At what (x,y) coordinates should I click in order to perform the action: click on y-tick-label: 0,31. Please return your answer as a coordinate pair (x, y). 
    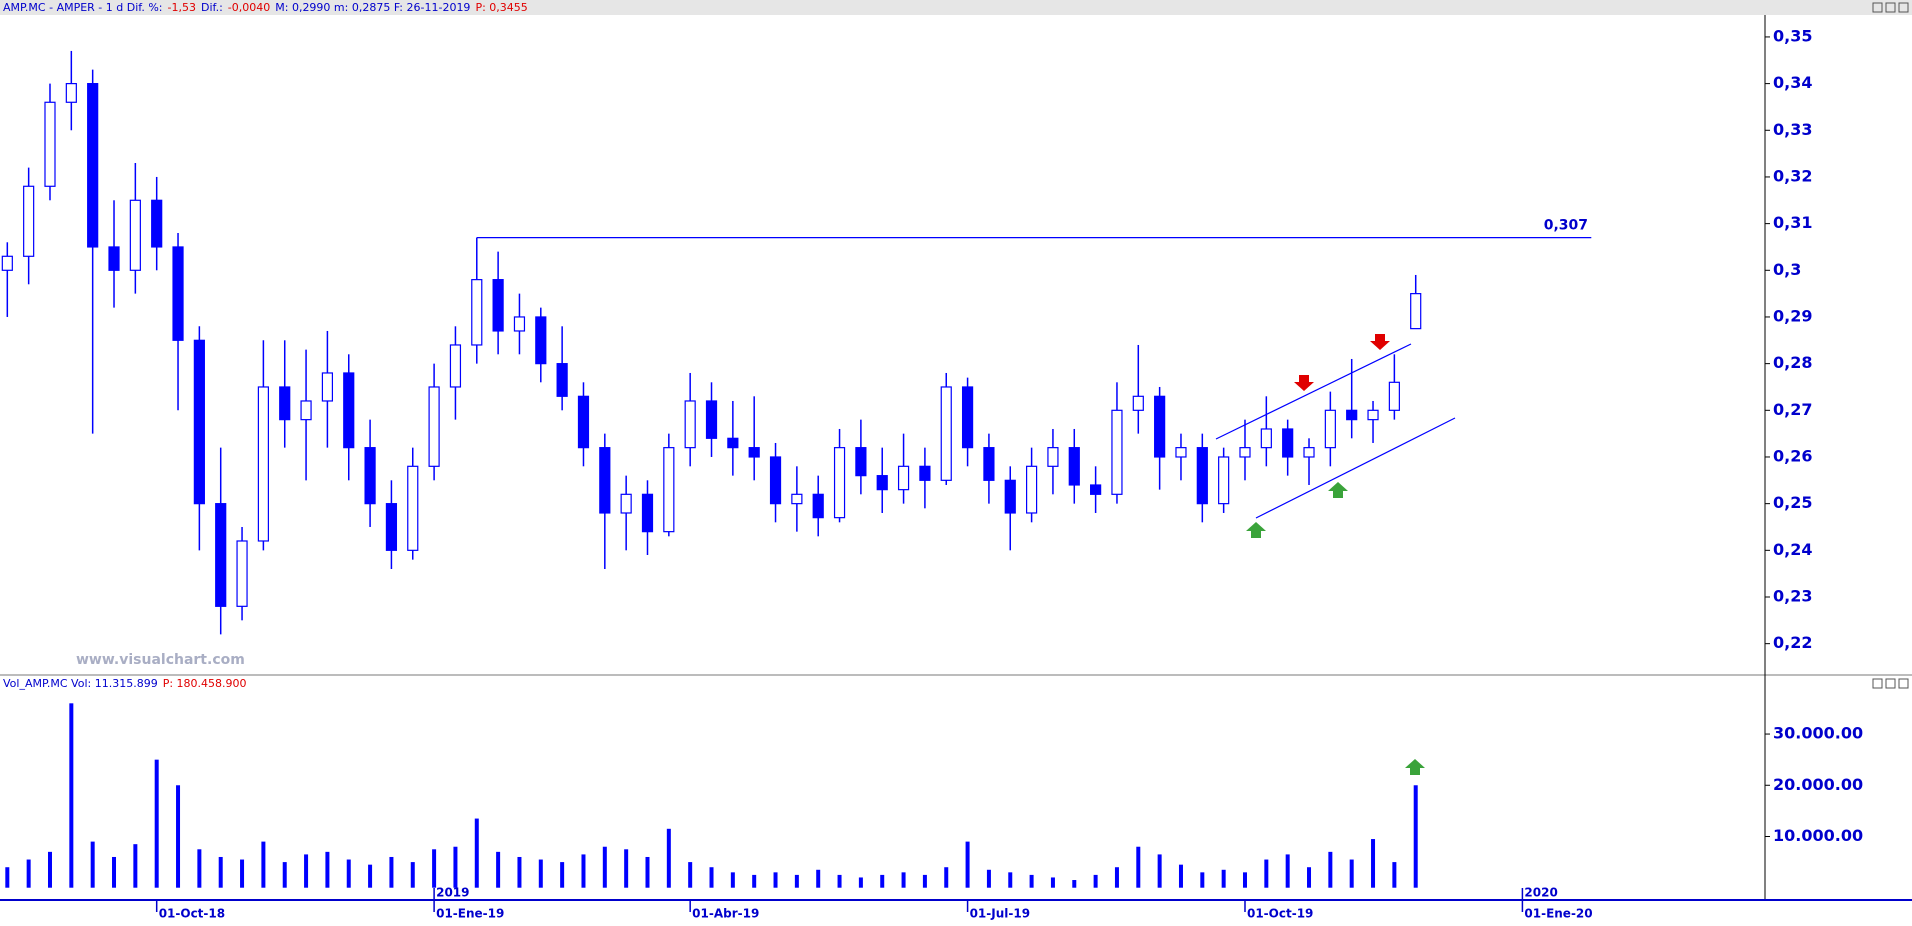
    Looking at the image, I should click on (1792, 222).